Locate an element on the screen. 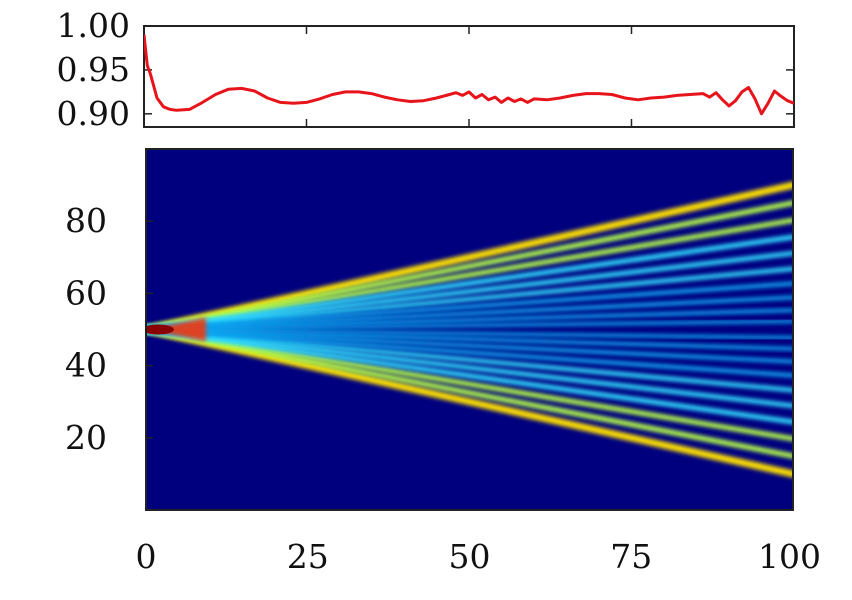  top-plot-frame is located at coordinates (469, 76).